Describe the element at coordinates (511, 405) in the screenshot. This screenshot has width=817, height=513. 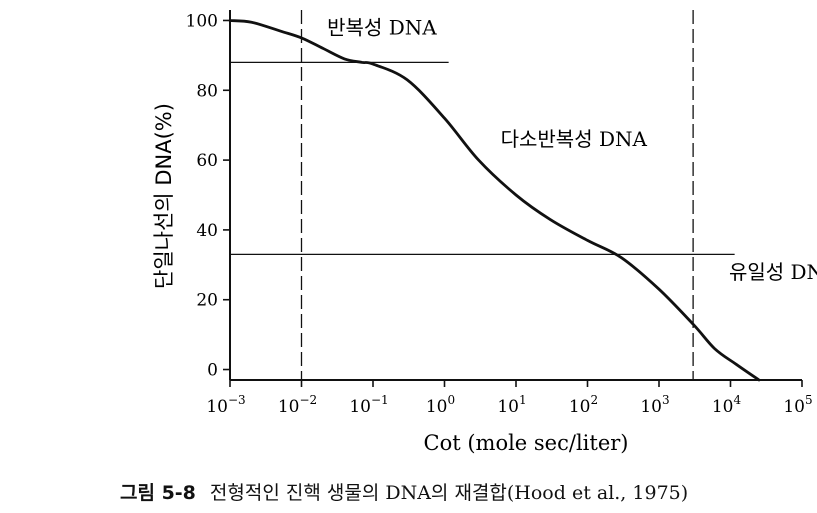
I see `x-tick-label: 10¹` at that location.